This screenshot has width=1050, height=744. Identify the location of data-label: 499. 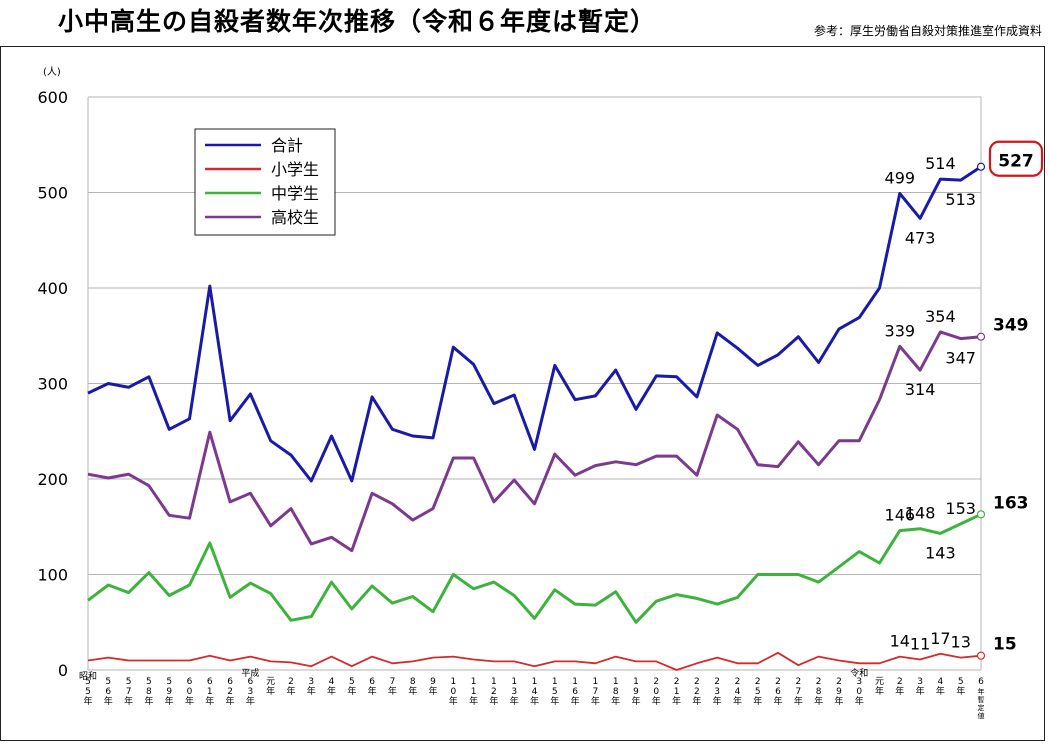
(900, 177).